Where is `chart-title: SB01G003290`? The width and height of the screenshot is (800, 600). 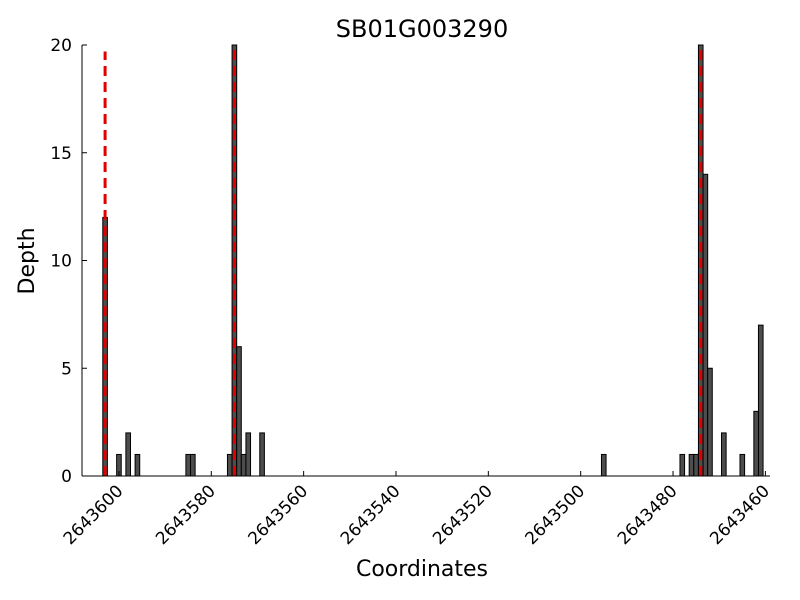 chart-title: SB01G003290 is located at coordinates (422, 29).